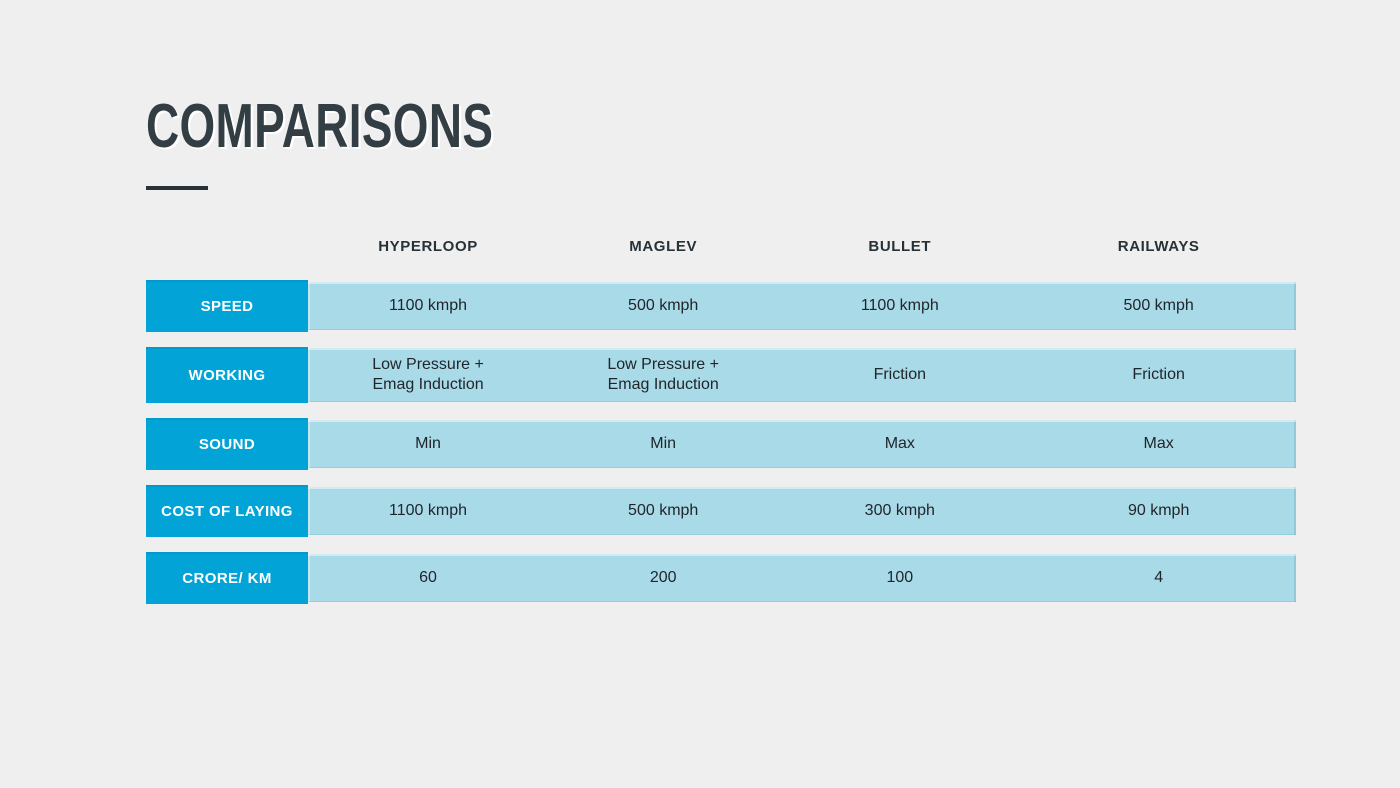 The height and width of the screenshot is (788, 1400). Describe the element at coordinates (900, 246) in the screenshot. I see `column-header-bullet: BULLET` at that location.